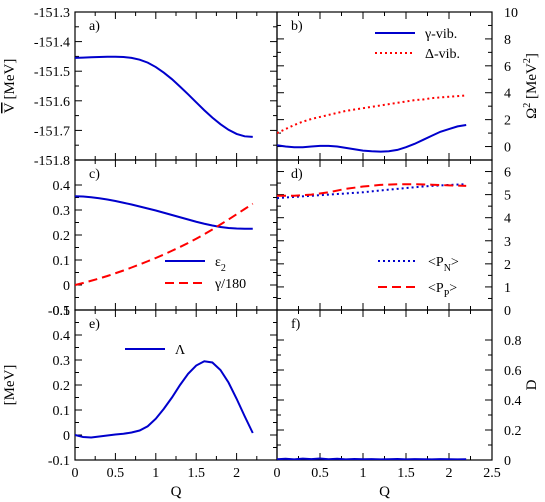 The width and height of the screenshot is (545, 502). Describe the element at coordinates (10, 385) in the screenshot. I see `y-axis-label: [MeV]` at that location.